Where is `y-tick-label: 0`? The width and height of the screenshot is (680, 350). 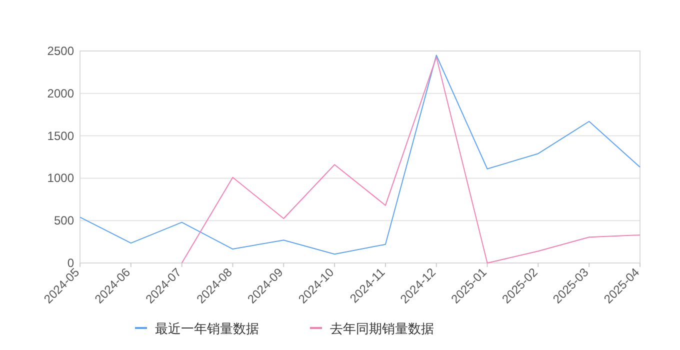
y-tick-label: 0 is located at coordinates (70, 263).